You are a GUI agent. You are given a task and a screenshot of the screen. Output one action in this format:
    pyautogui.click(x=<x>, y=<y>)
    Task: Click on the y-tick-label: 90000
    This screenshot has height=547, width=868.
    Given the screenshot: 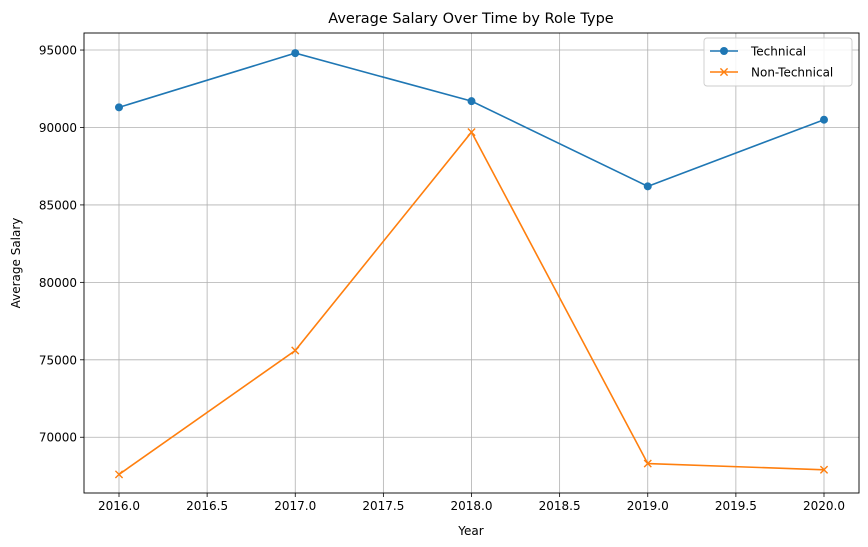 What is the action you would take?
    pyautogui.click(x=58, y=128)
    